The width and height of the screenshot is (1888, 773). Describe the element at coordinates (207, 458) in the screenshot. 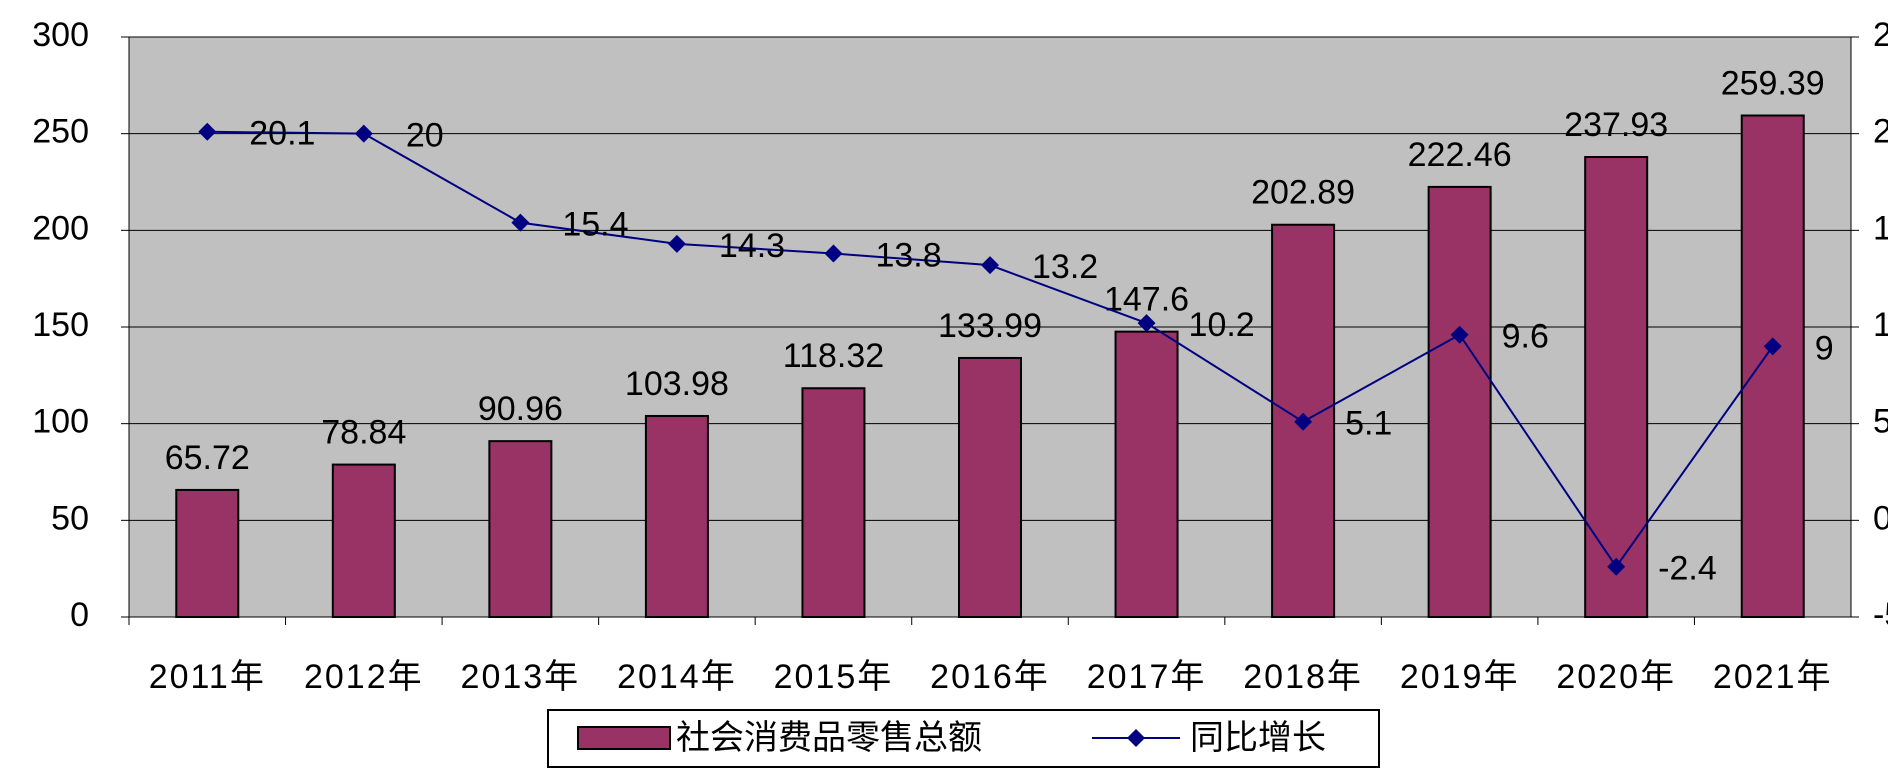

I see `bar-value-label: 65.72` at that location.